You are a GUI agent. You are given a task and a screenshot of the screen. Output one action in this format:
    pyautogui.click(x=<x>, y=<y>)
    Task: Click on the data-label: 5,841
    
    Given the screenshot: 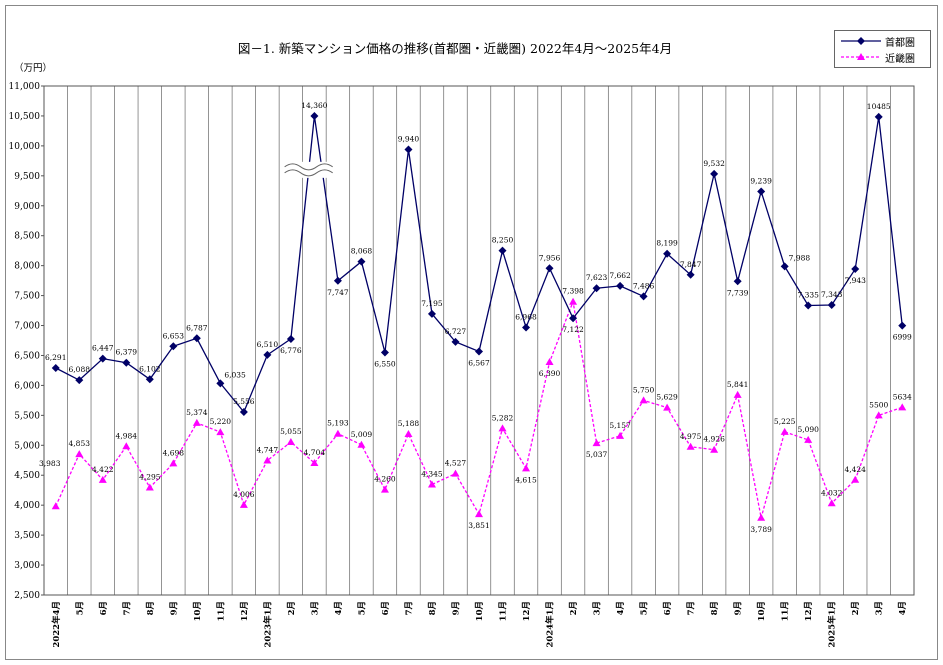 What is the action you would take?
    pyautogui.click(x=737, y=384)
    